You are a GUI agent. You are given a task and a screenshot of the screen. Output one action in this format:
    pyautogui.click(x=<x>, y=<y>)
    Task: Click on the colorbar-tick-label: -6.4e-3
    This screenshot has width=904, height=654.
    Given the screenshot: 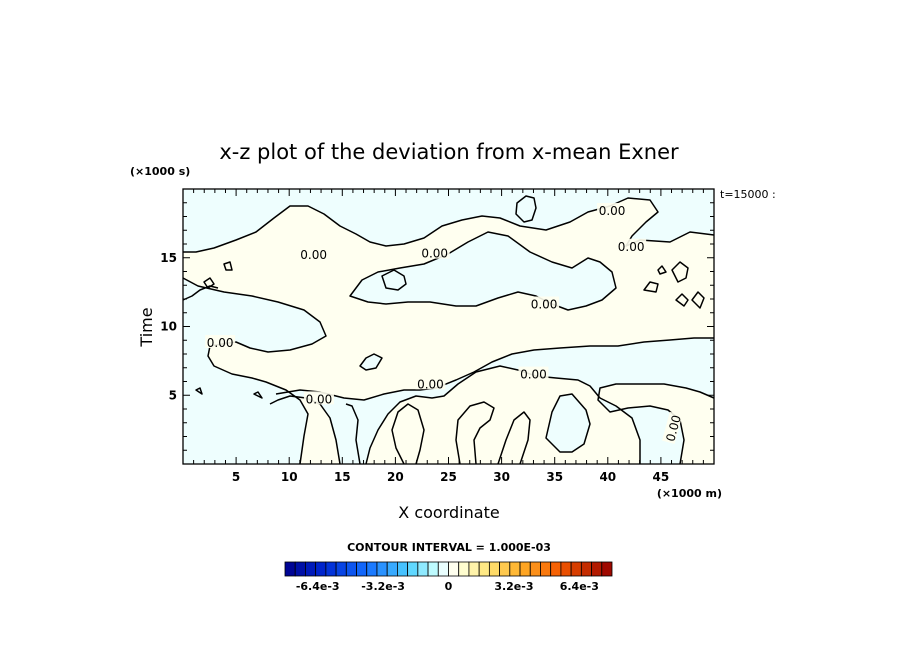 What is the action you would take?
    pyautogui.click(x=318, y=586)
    